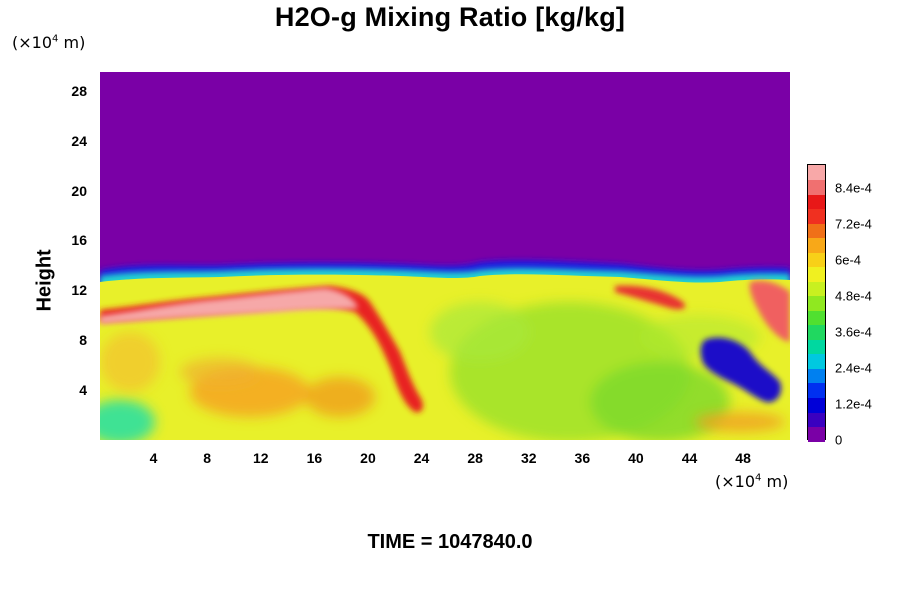  Describe the element at coordinates (229, 306) in the screenshot. I see `moist-band-pink` at that location.